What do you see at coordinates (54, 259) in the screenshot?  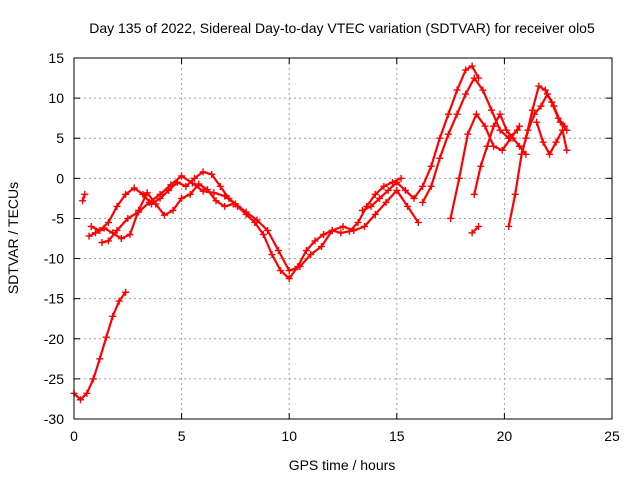 I see `y-tick-label: -10` at bounding box center [54, 259].